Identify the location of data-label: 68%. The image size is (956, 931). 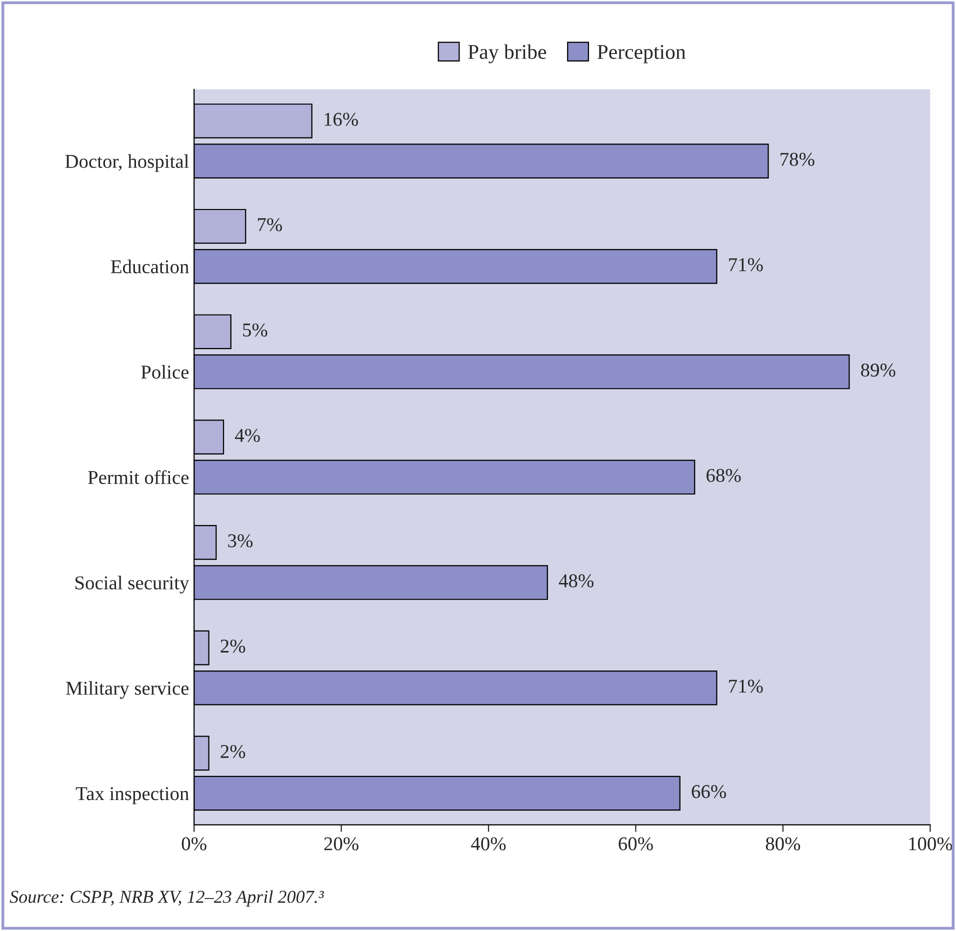
(723, 475).